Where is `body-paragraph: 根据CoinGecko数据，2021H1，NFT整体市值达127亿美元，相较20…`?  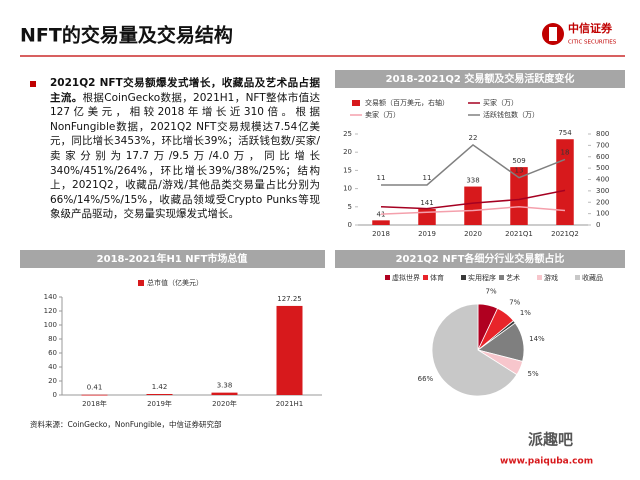 body-paragraph: 根据CoinGecko数据，2021H1，NFT整体市值达127亿美元，相较20… is located at coordinates (185, 156).